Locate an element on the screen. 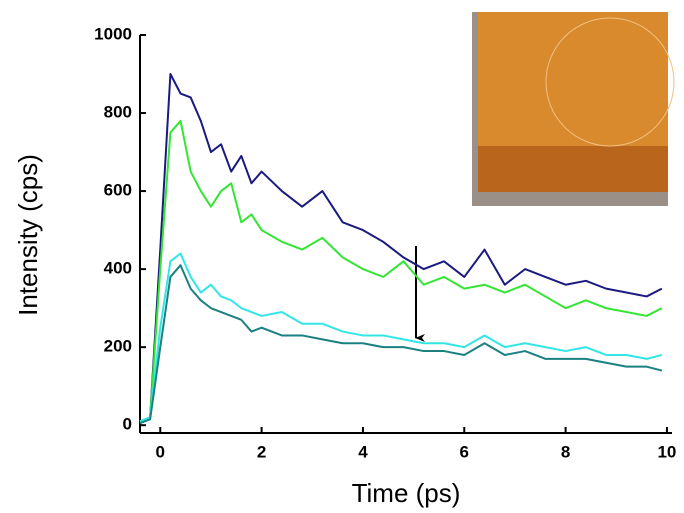  x-tick-label: 0 is located at coordinates (160, 451).